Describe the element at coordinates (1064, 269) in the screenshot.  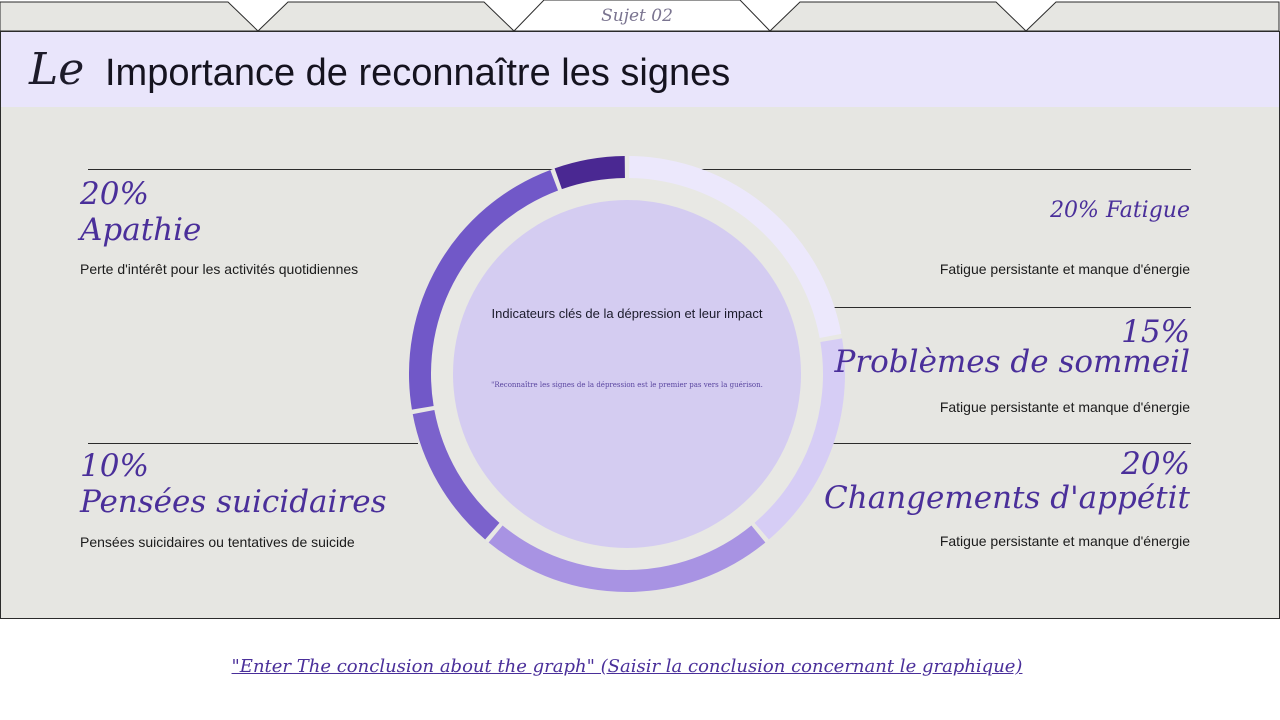
I see `fatigue-desc: Fatigue persistante et manque d'énergie` at that location.